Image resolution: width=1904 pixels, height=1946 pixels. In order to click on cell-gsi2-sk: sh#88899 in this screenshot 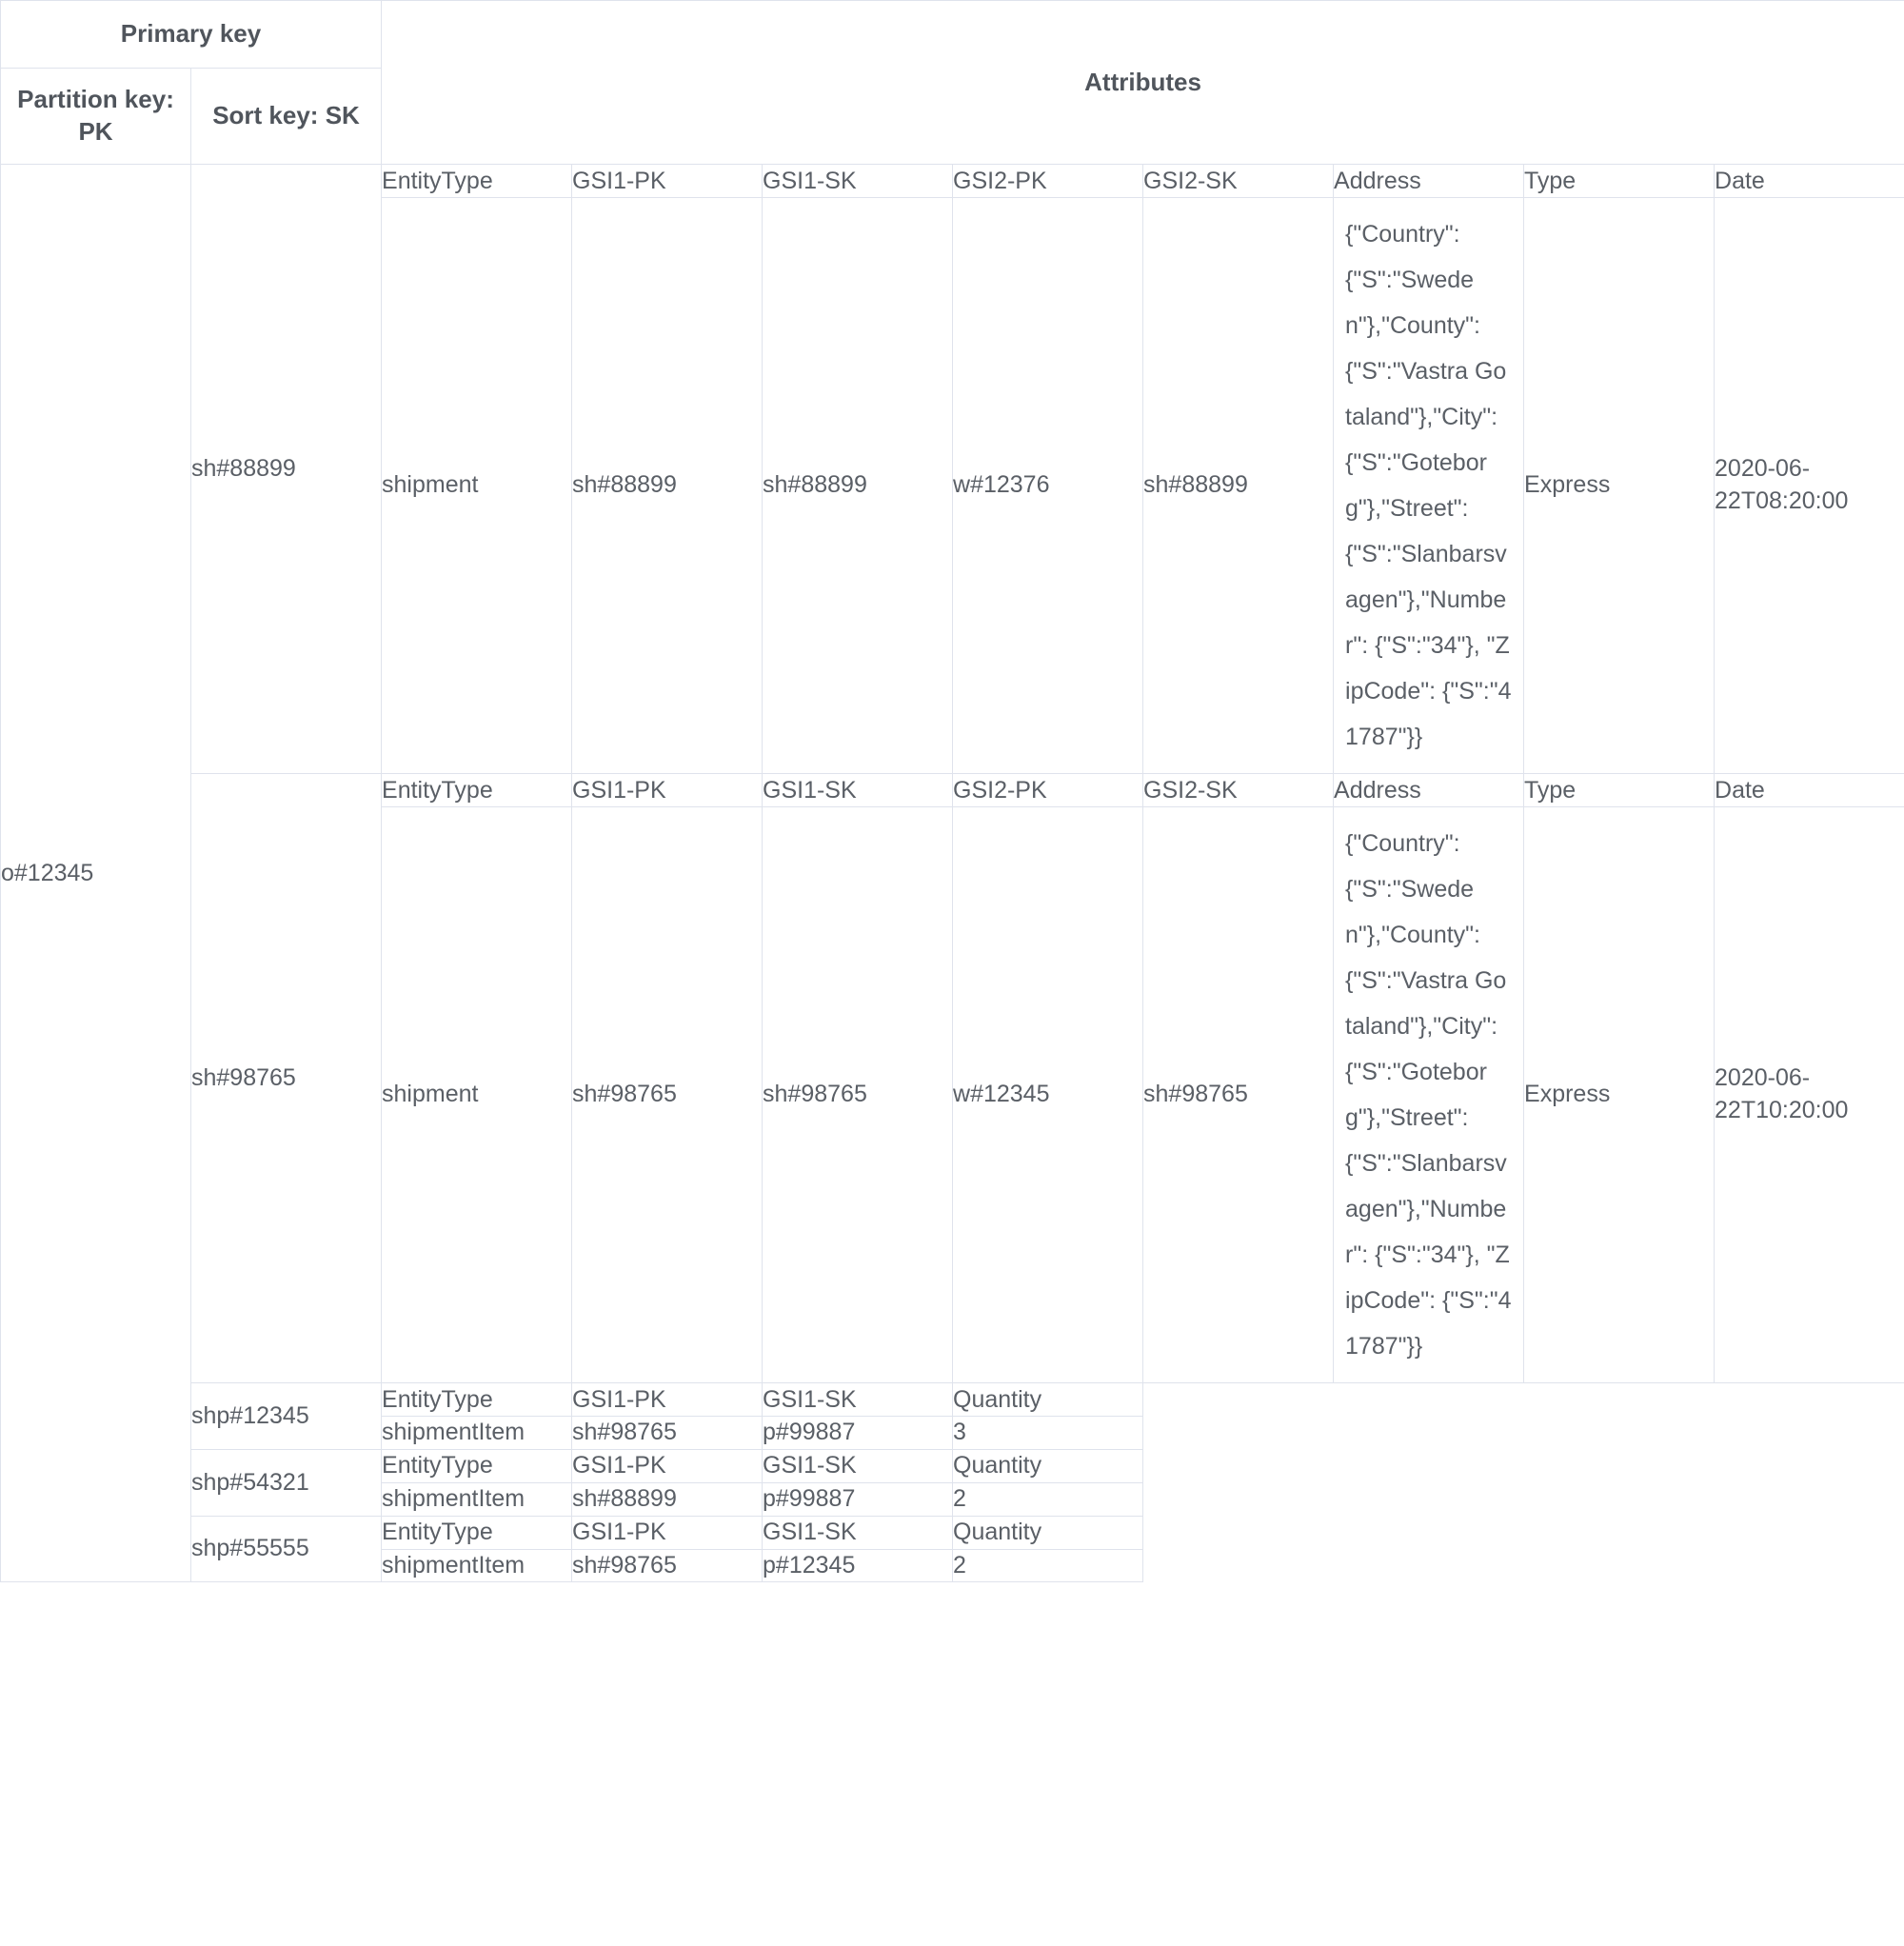, I will do `click(1238, 485)`.